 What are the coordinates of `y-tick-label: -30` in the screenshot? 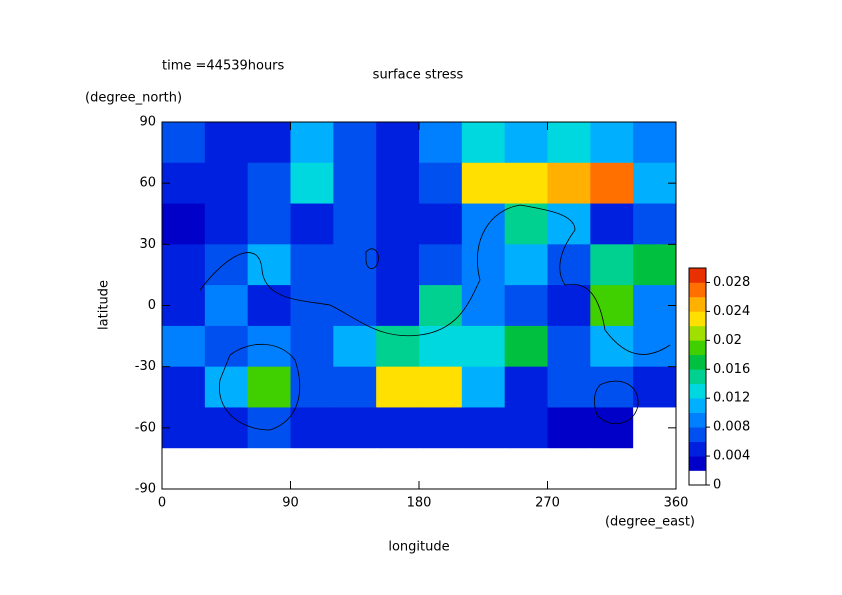 It's located at (145, 366).